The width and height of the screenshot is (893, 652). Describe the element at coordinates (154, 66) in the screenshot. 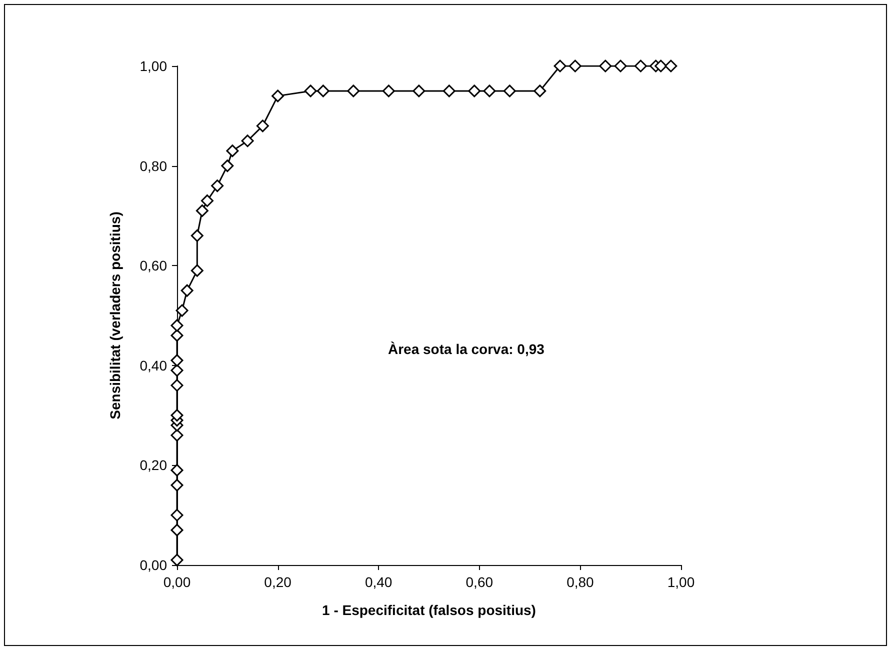

I see `y-tick-label: 1,00` at that location.